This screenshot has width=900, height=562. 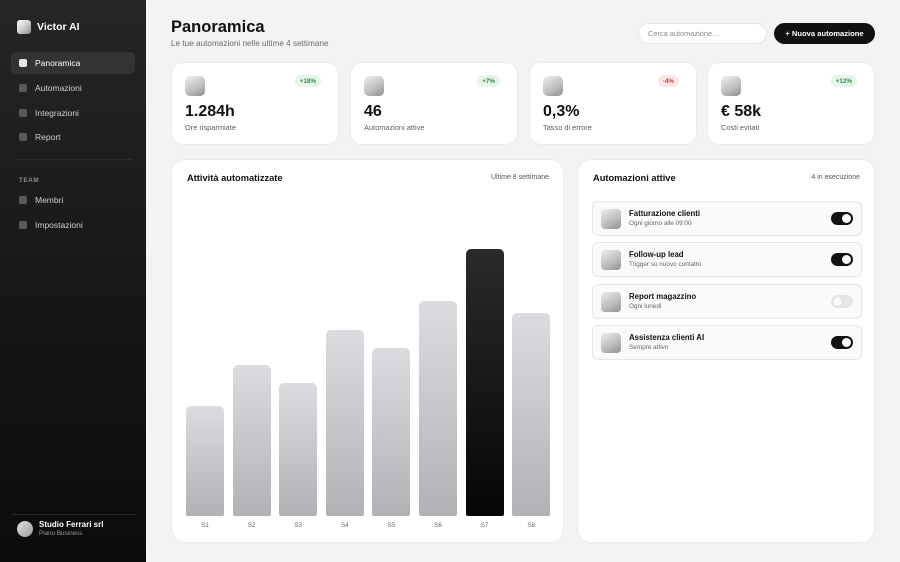 What do you see at coordinates (665, 213) in the screenshot?
I see `automation-name: Fatturazione clienti` at bounding box center [665, 213].